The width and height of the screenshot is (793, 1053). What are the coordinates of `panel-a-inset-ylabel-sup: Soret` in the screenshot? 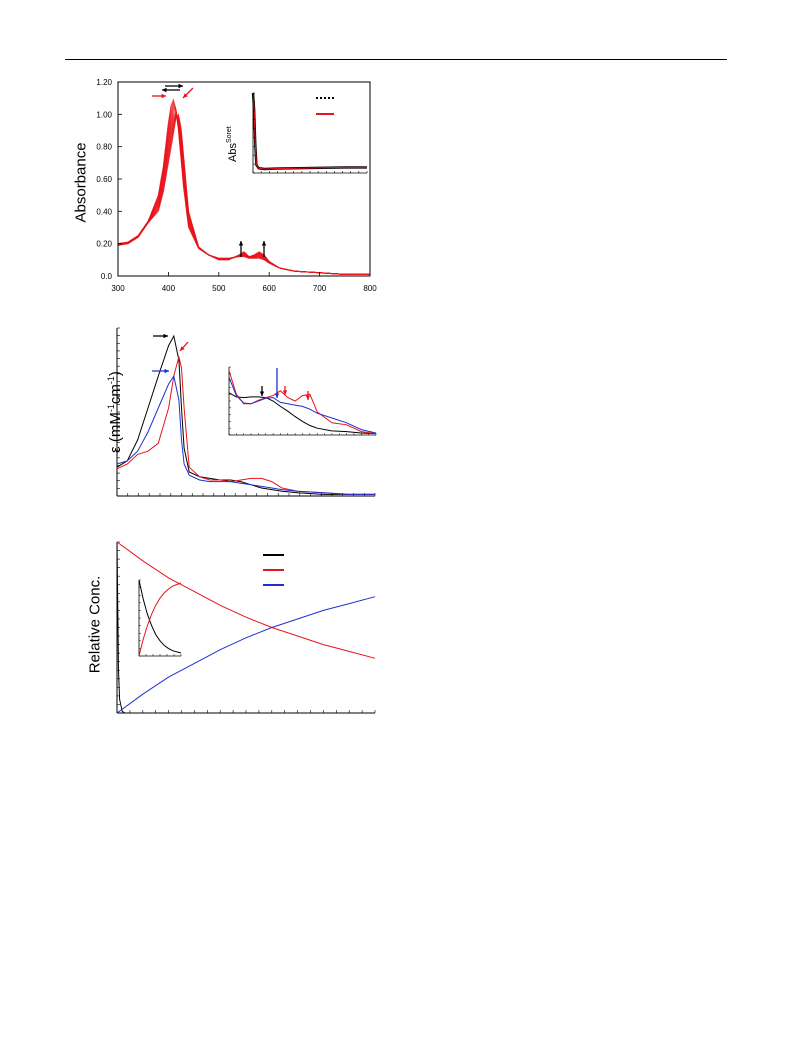 It's located at (229, 134).